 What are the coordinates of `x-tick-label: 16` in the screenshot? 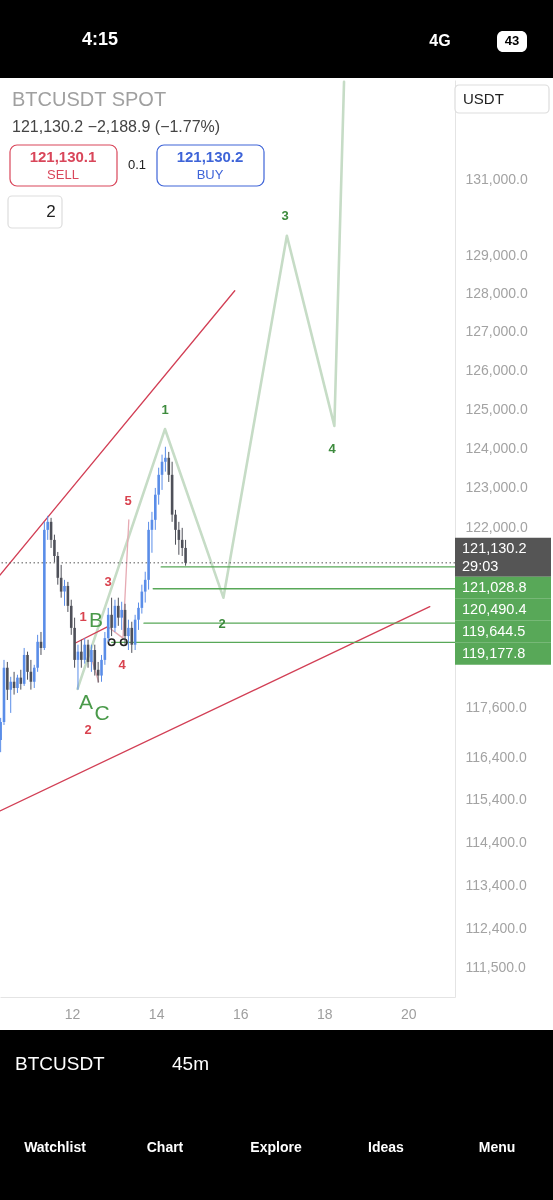 It's located at (240, 1013).